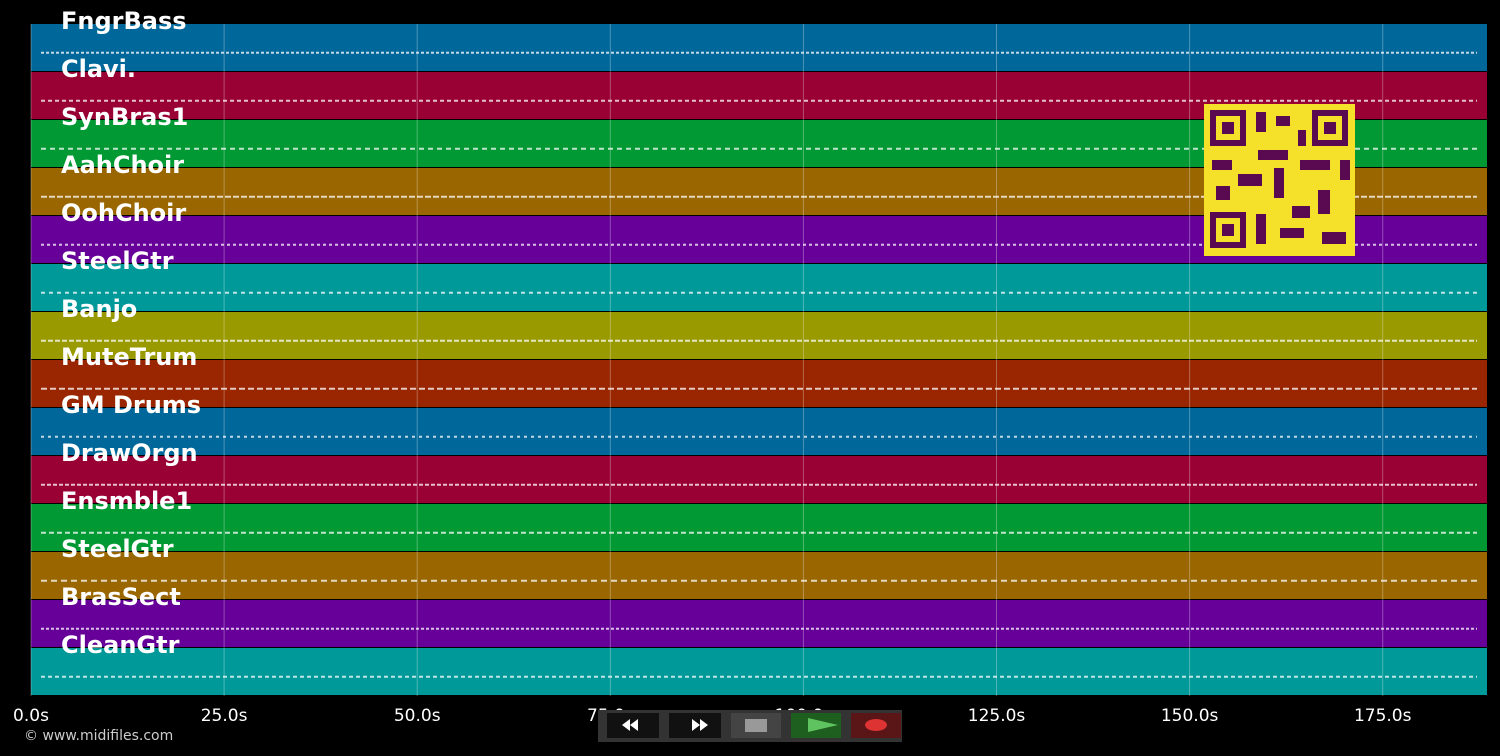 Image resolution: width=1500 pixels, height=756 pixels. Describe the element at coordinates (129, 357) in the screenshot. I see `track-name: MuteTrum` at that location.